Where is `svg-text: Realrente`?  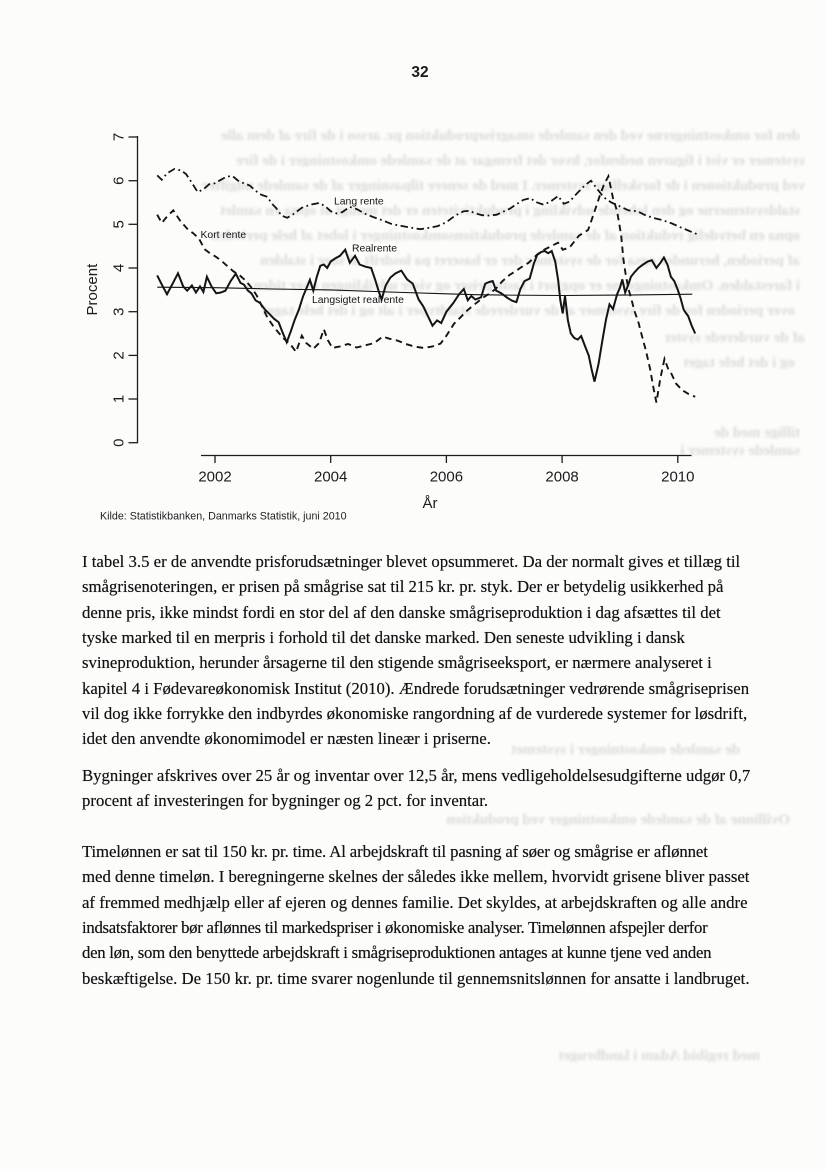
svg-text: Realrente is located at coordinates (374, 249).